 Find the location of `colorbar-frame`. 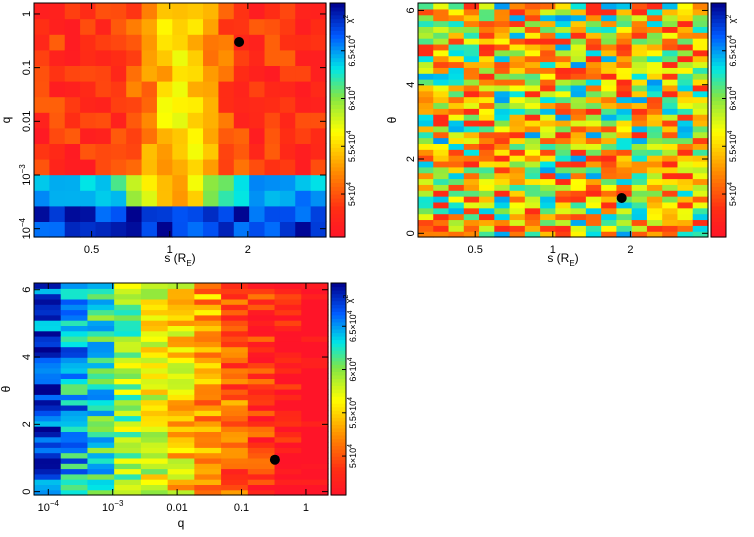

colorbar-frame is located at coordinates (718, 120).